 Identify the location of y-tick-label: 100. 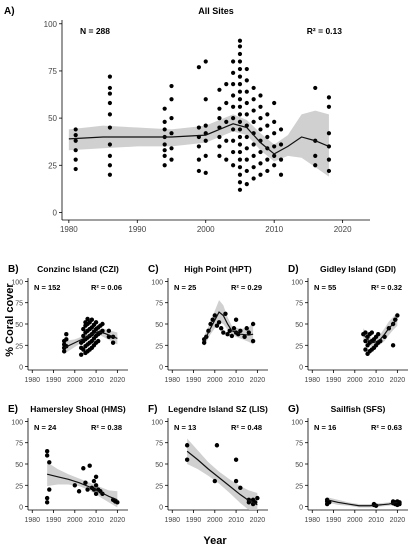
(157, 422).